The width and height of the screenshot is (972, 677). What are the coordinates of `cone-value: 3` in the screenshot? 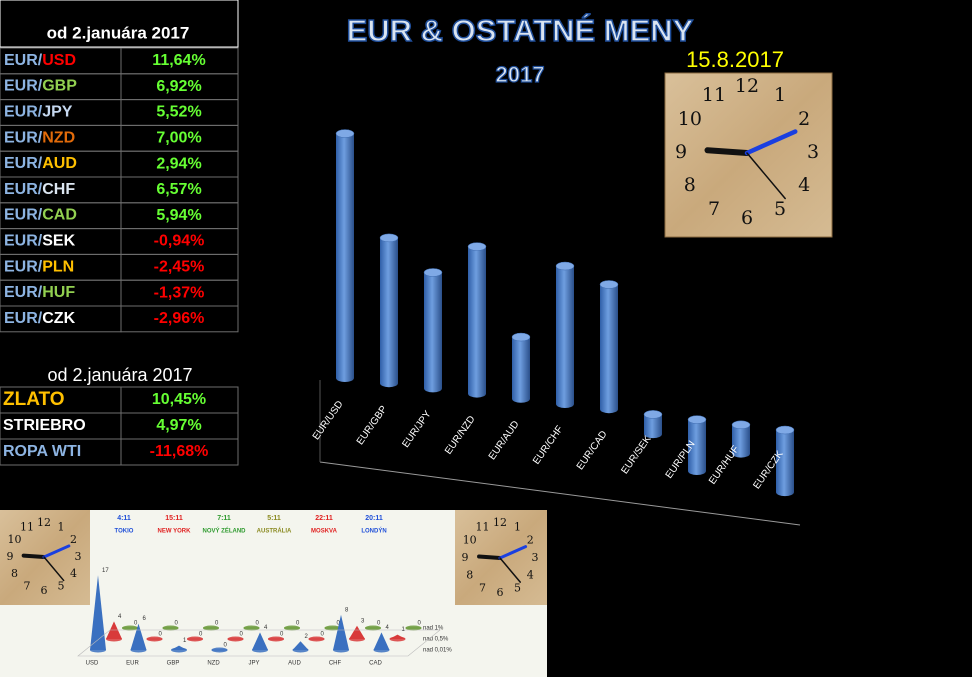 It's located at (363, 621).